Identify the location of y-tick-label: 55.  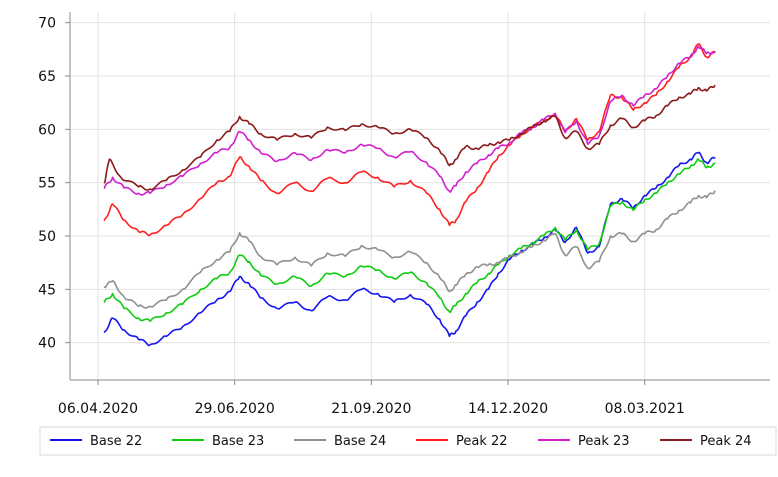
(47, 184).